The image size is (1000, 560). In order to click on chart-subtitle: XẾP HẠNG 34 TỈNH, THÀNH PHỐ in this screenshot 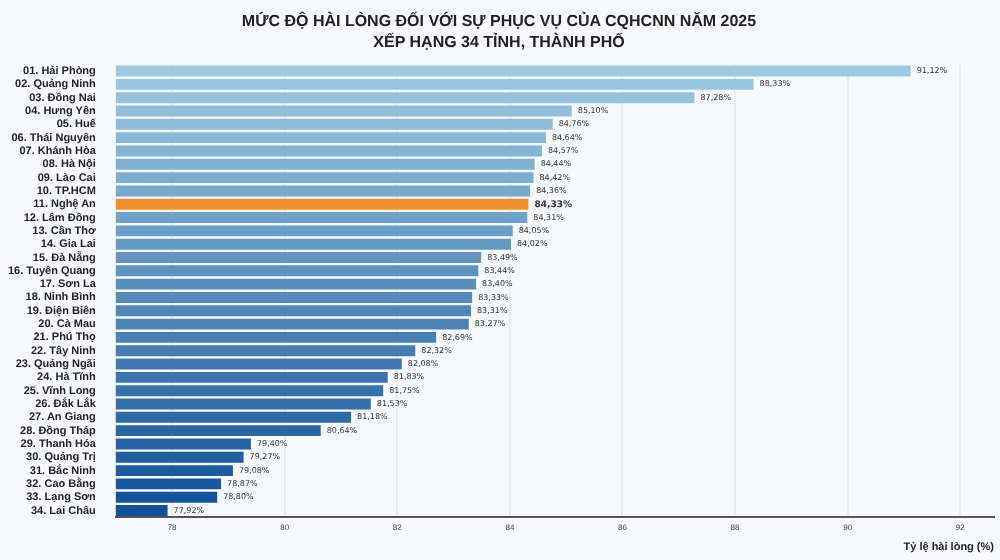, I will do `click(499, 41)`.